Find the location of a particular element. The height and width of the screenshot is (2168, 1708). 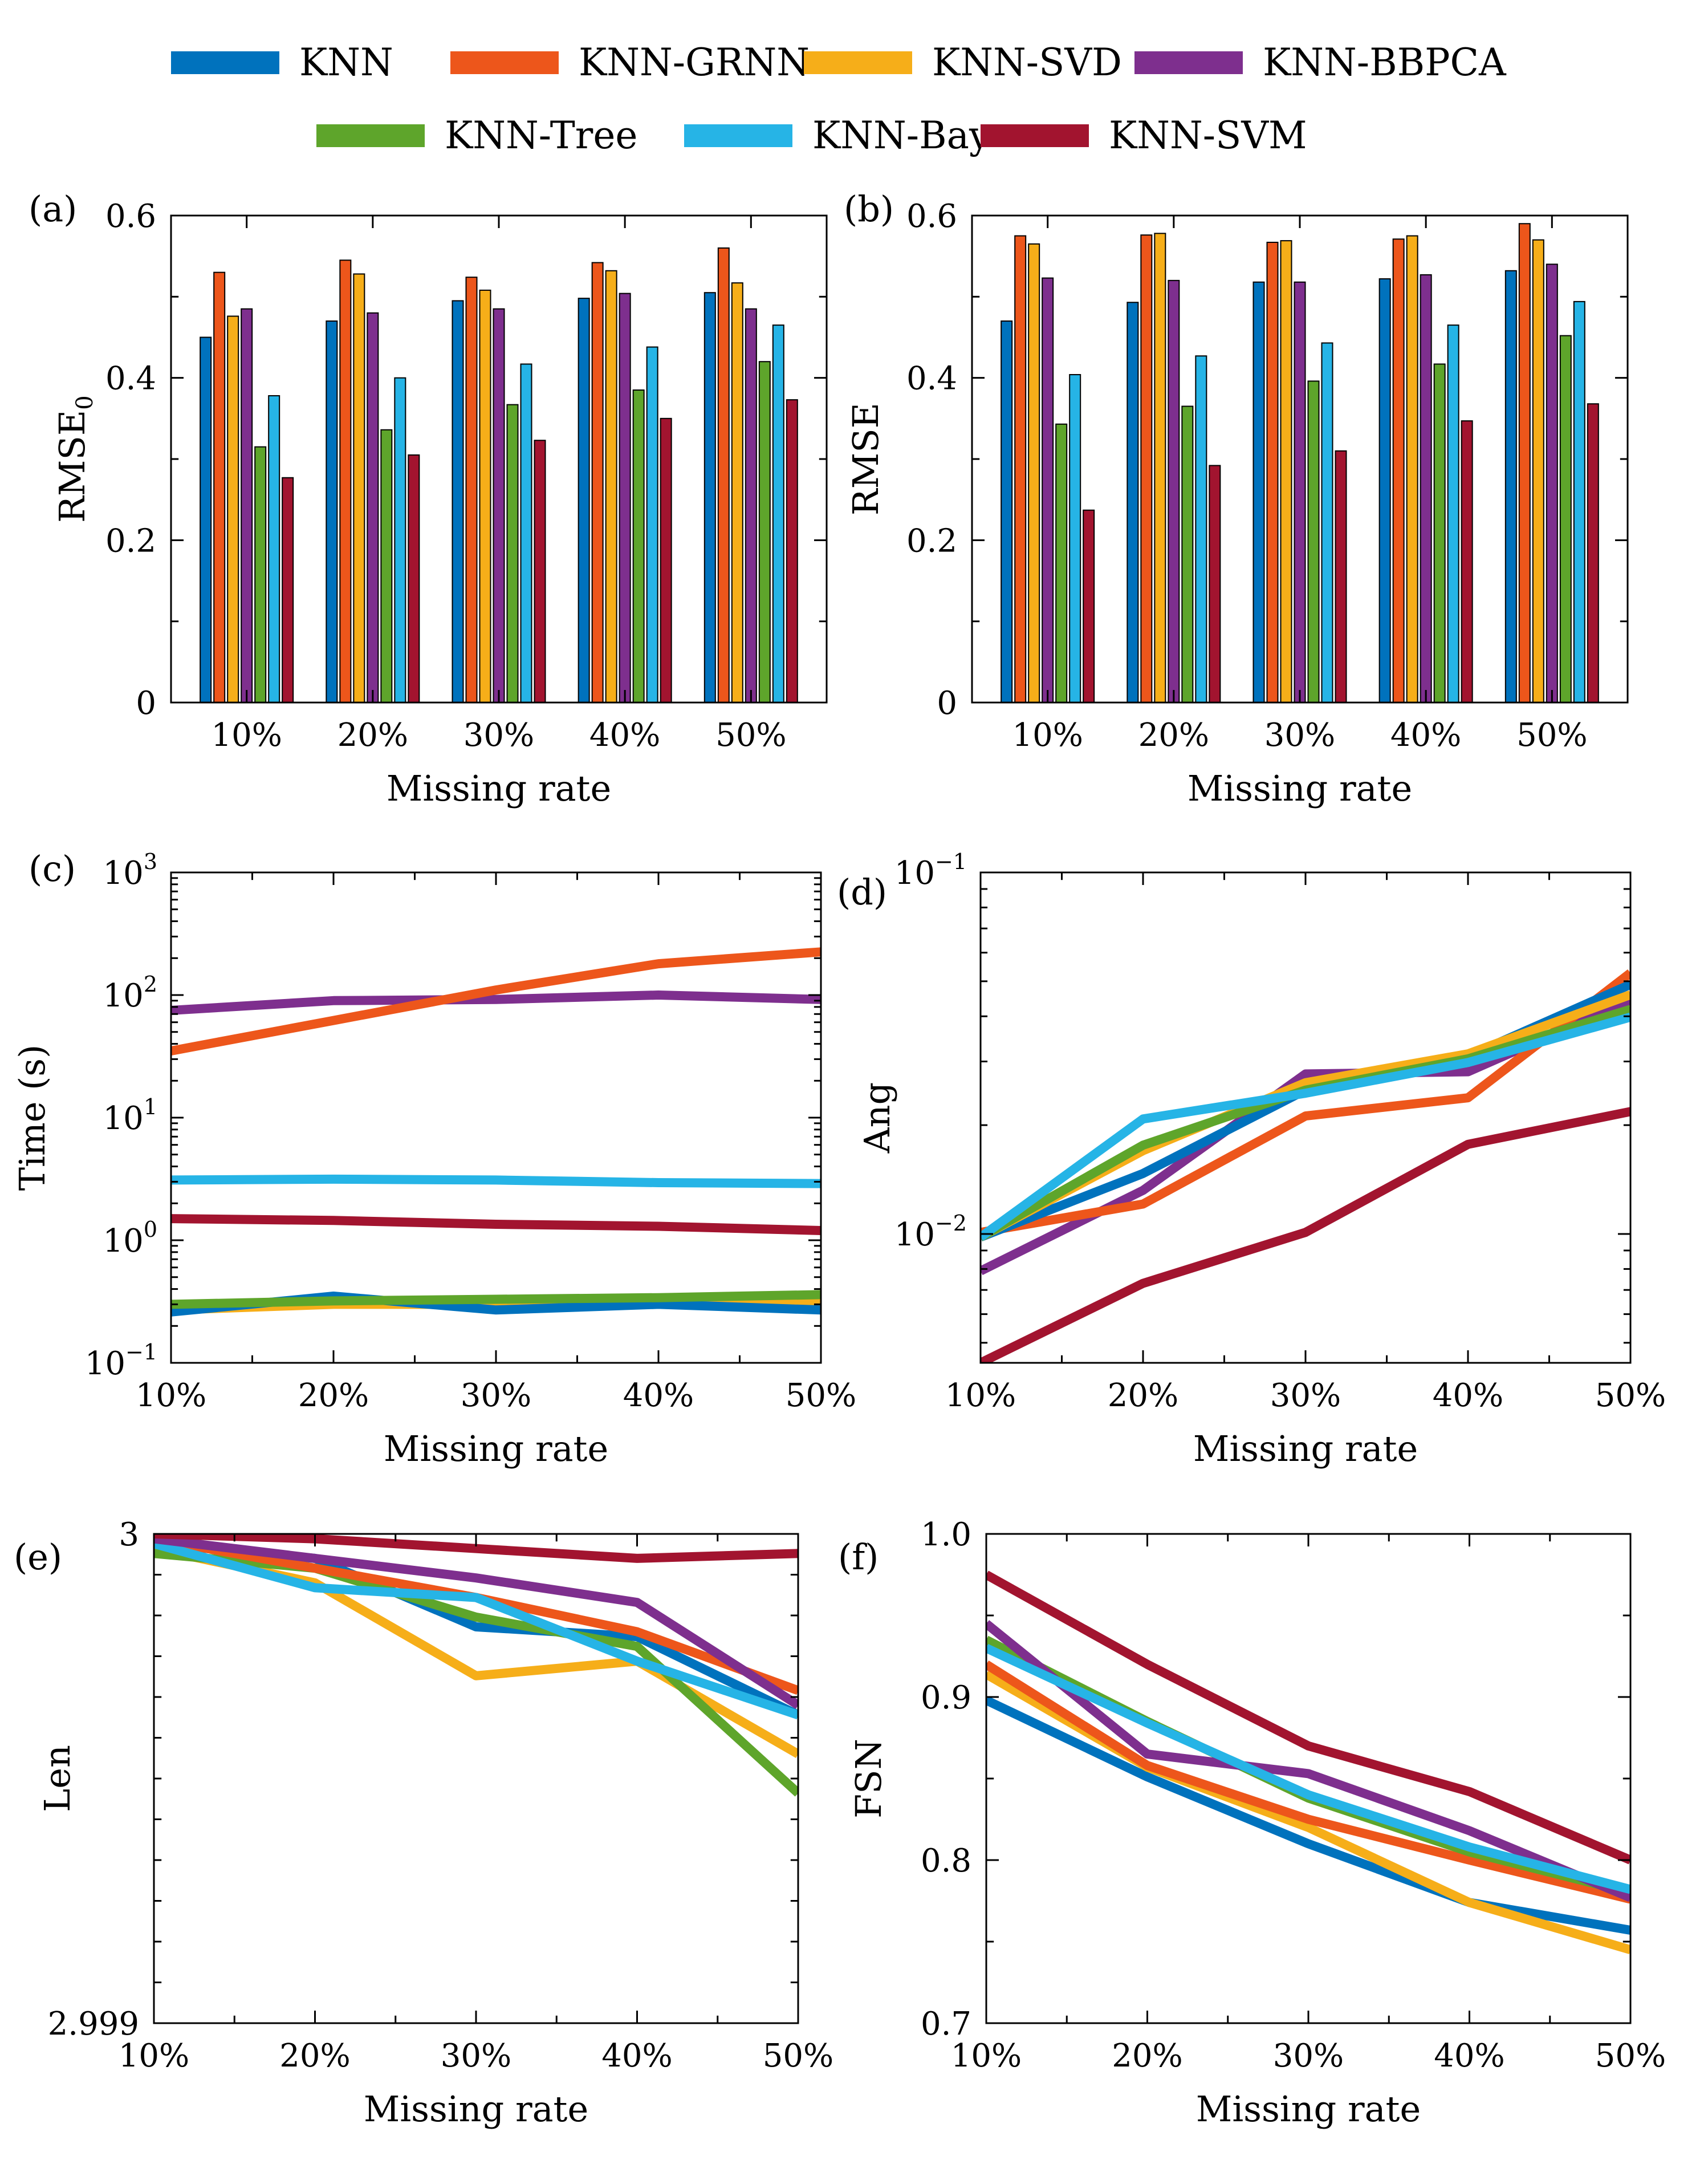

legend-item-knn-svm: KNN-SVM is located at coordinates (1144, 135).